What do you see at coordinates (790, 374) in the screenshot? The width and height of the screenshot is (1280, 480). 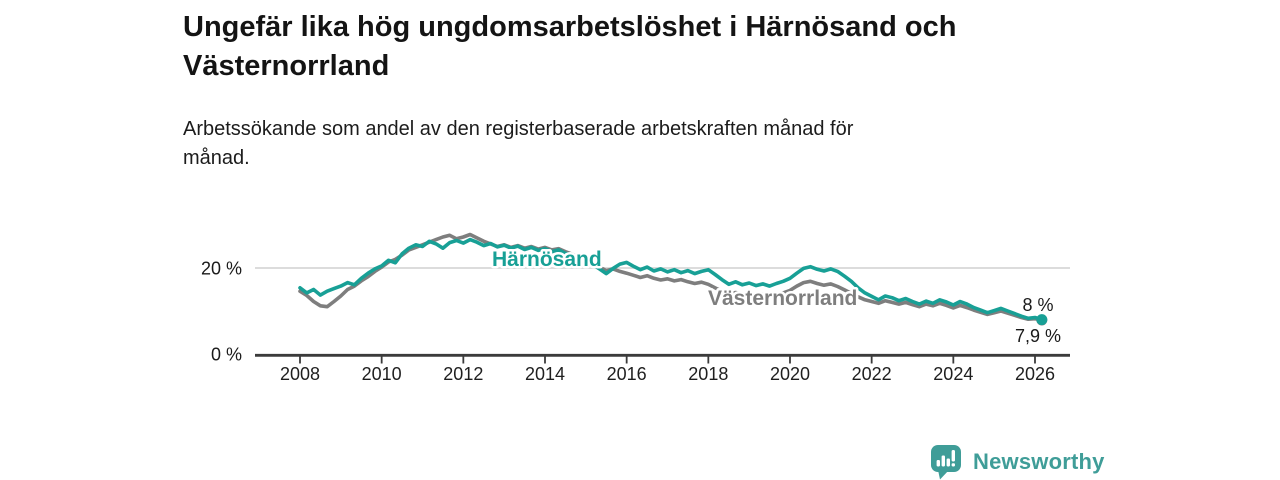 I see `x-tick-label-2020: 2020` at bounding box center [790, 374].